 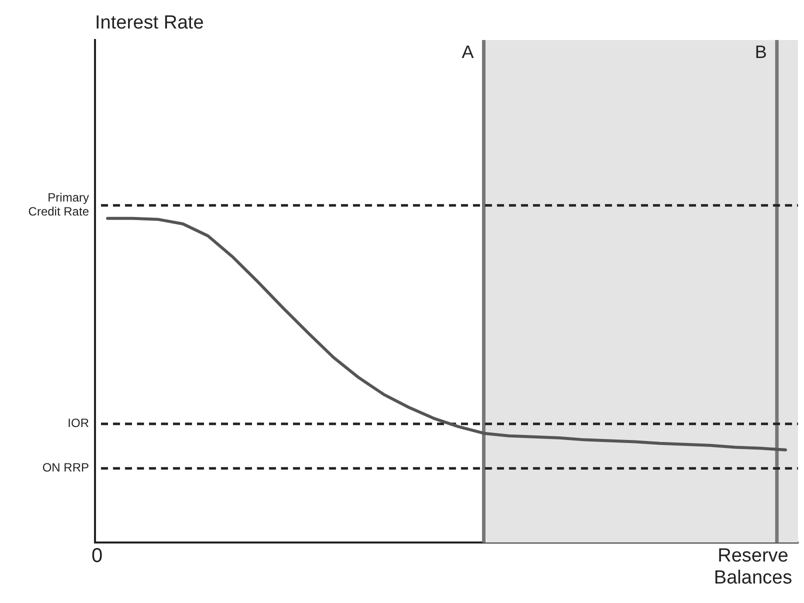 I want to click on text: Interest Rate, so click(x=149, y=23).